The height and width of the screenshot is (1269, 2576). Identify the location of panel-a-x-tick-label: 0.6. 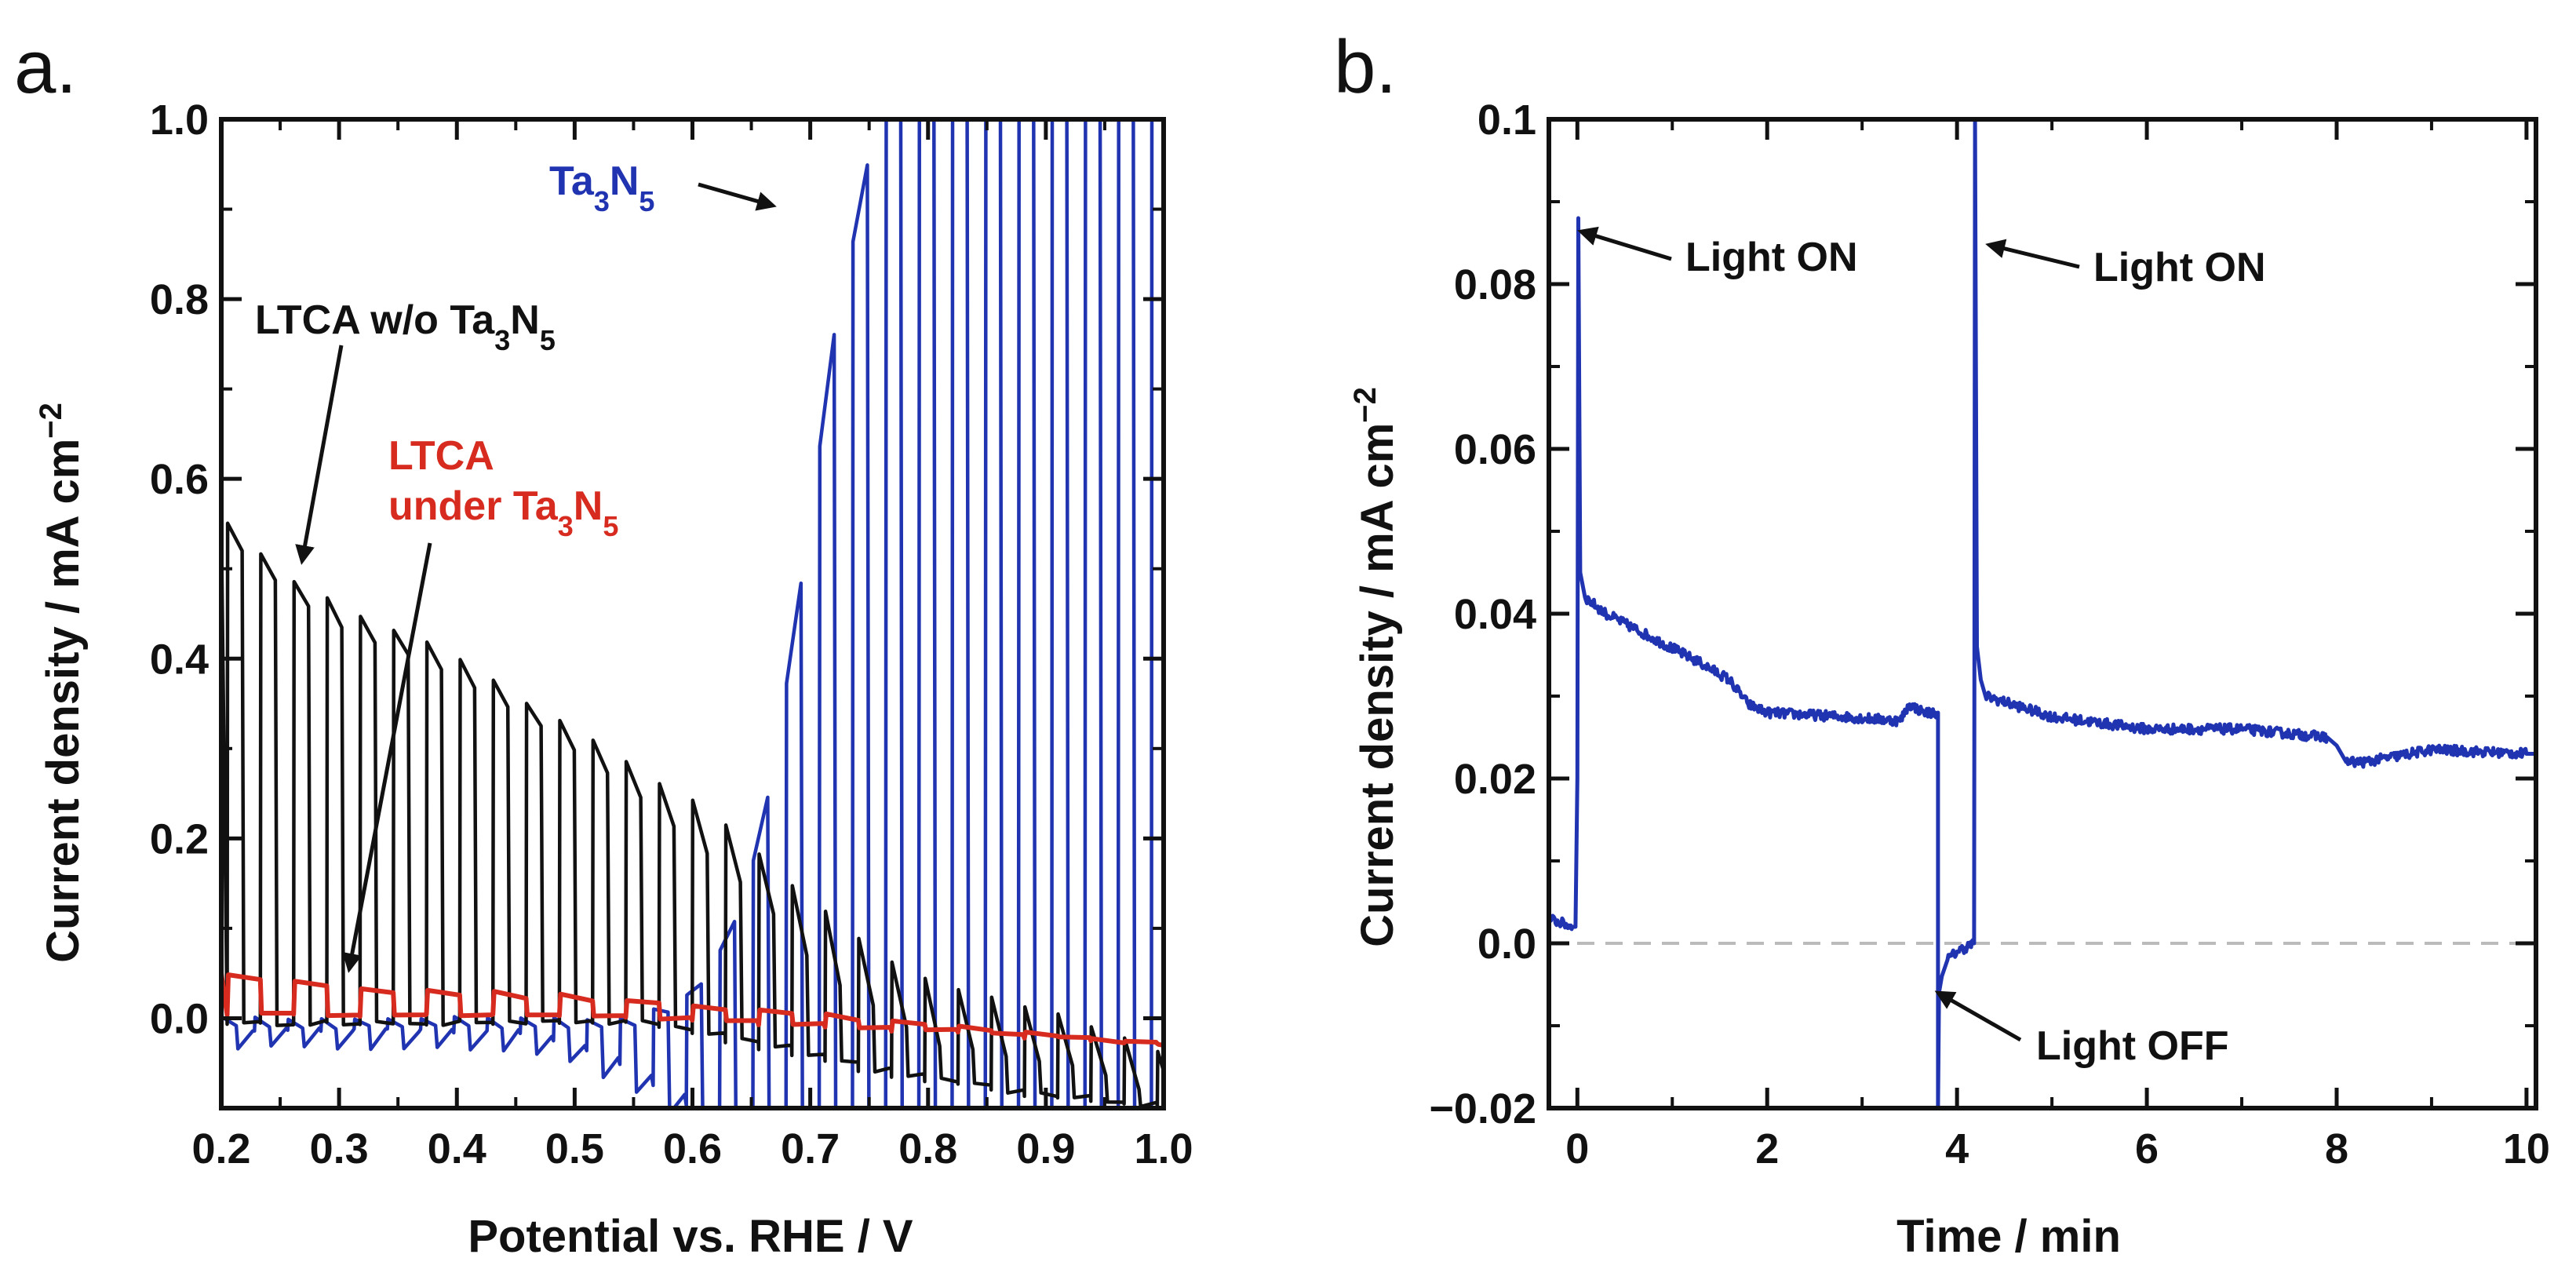
(692, 1148).